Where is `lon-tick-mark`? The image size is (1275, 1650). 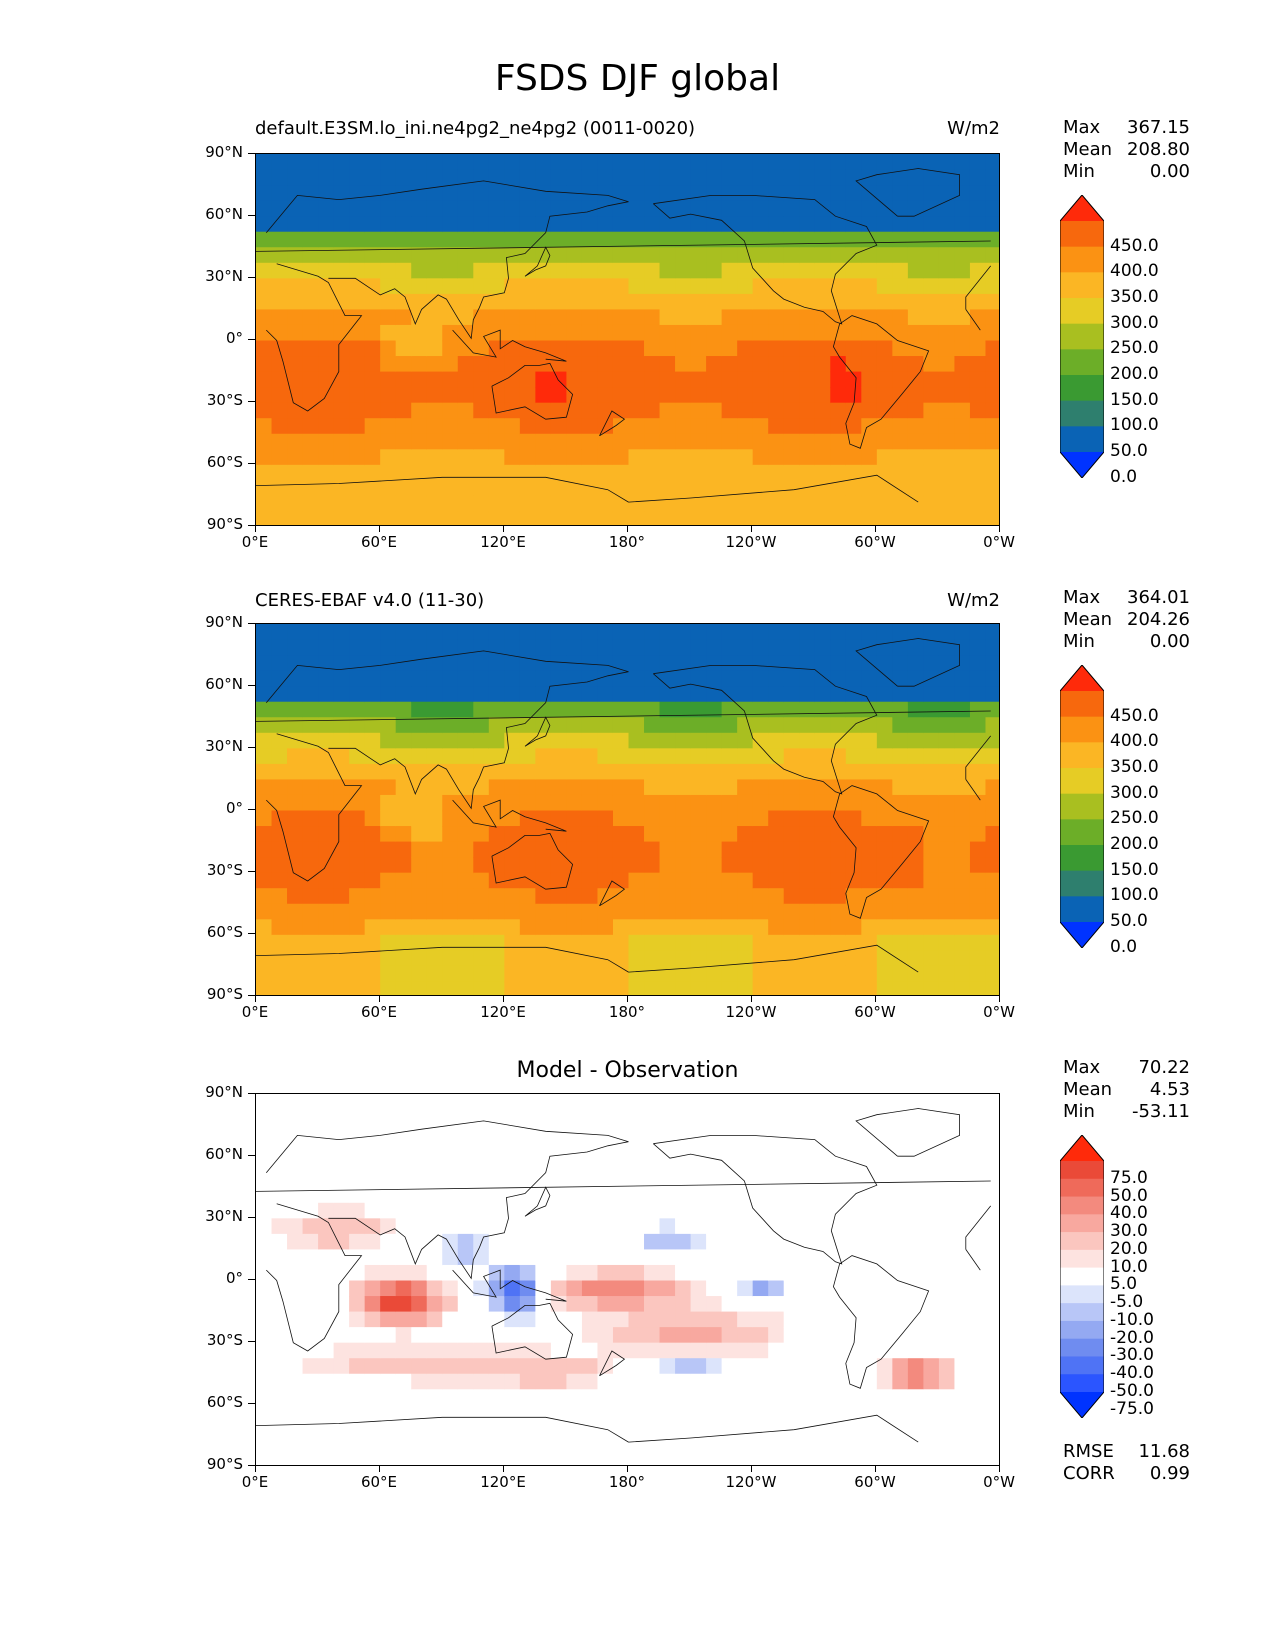
lon-tick-mark is located at coordinates (751, 529).